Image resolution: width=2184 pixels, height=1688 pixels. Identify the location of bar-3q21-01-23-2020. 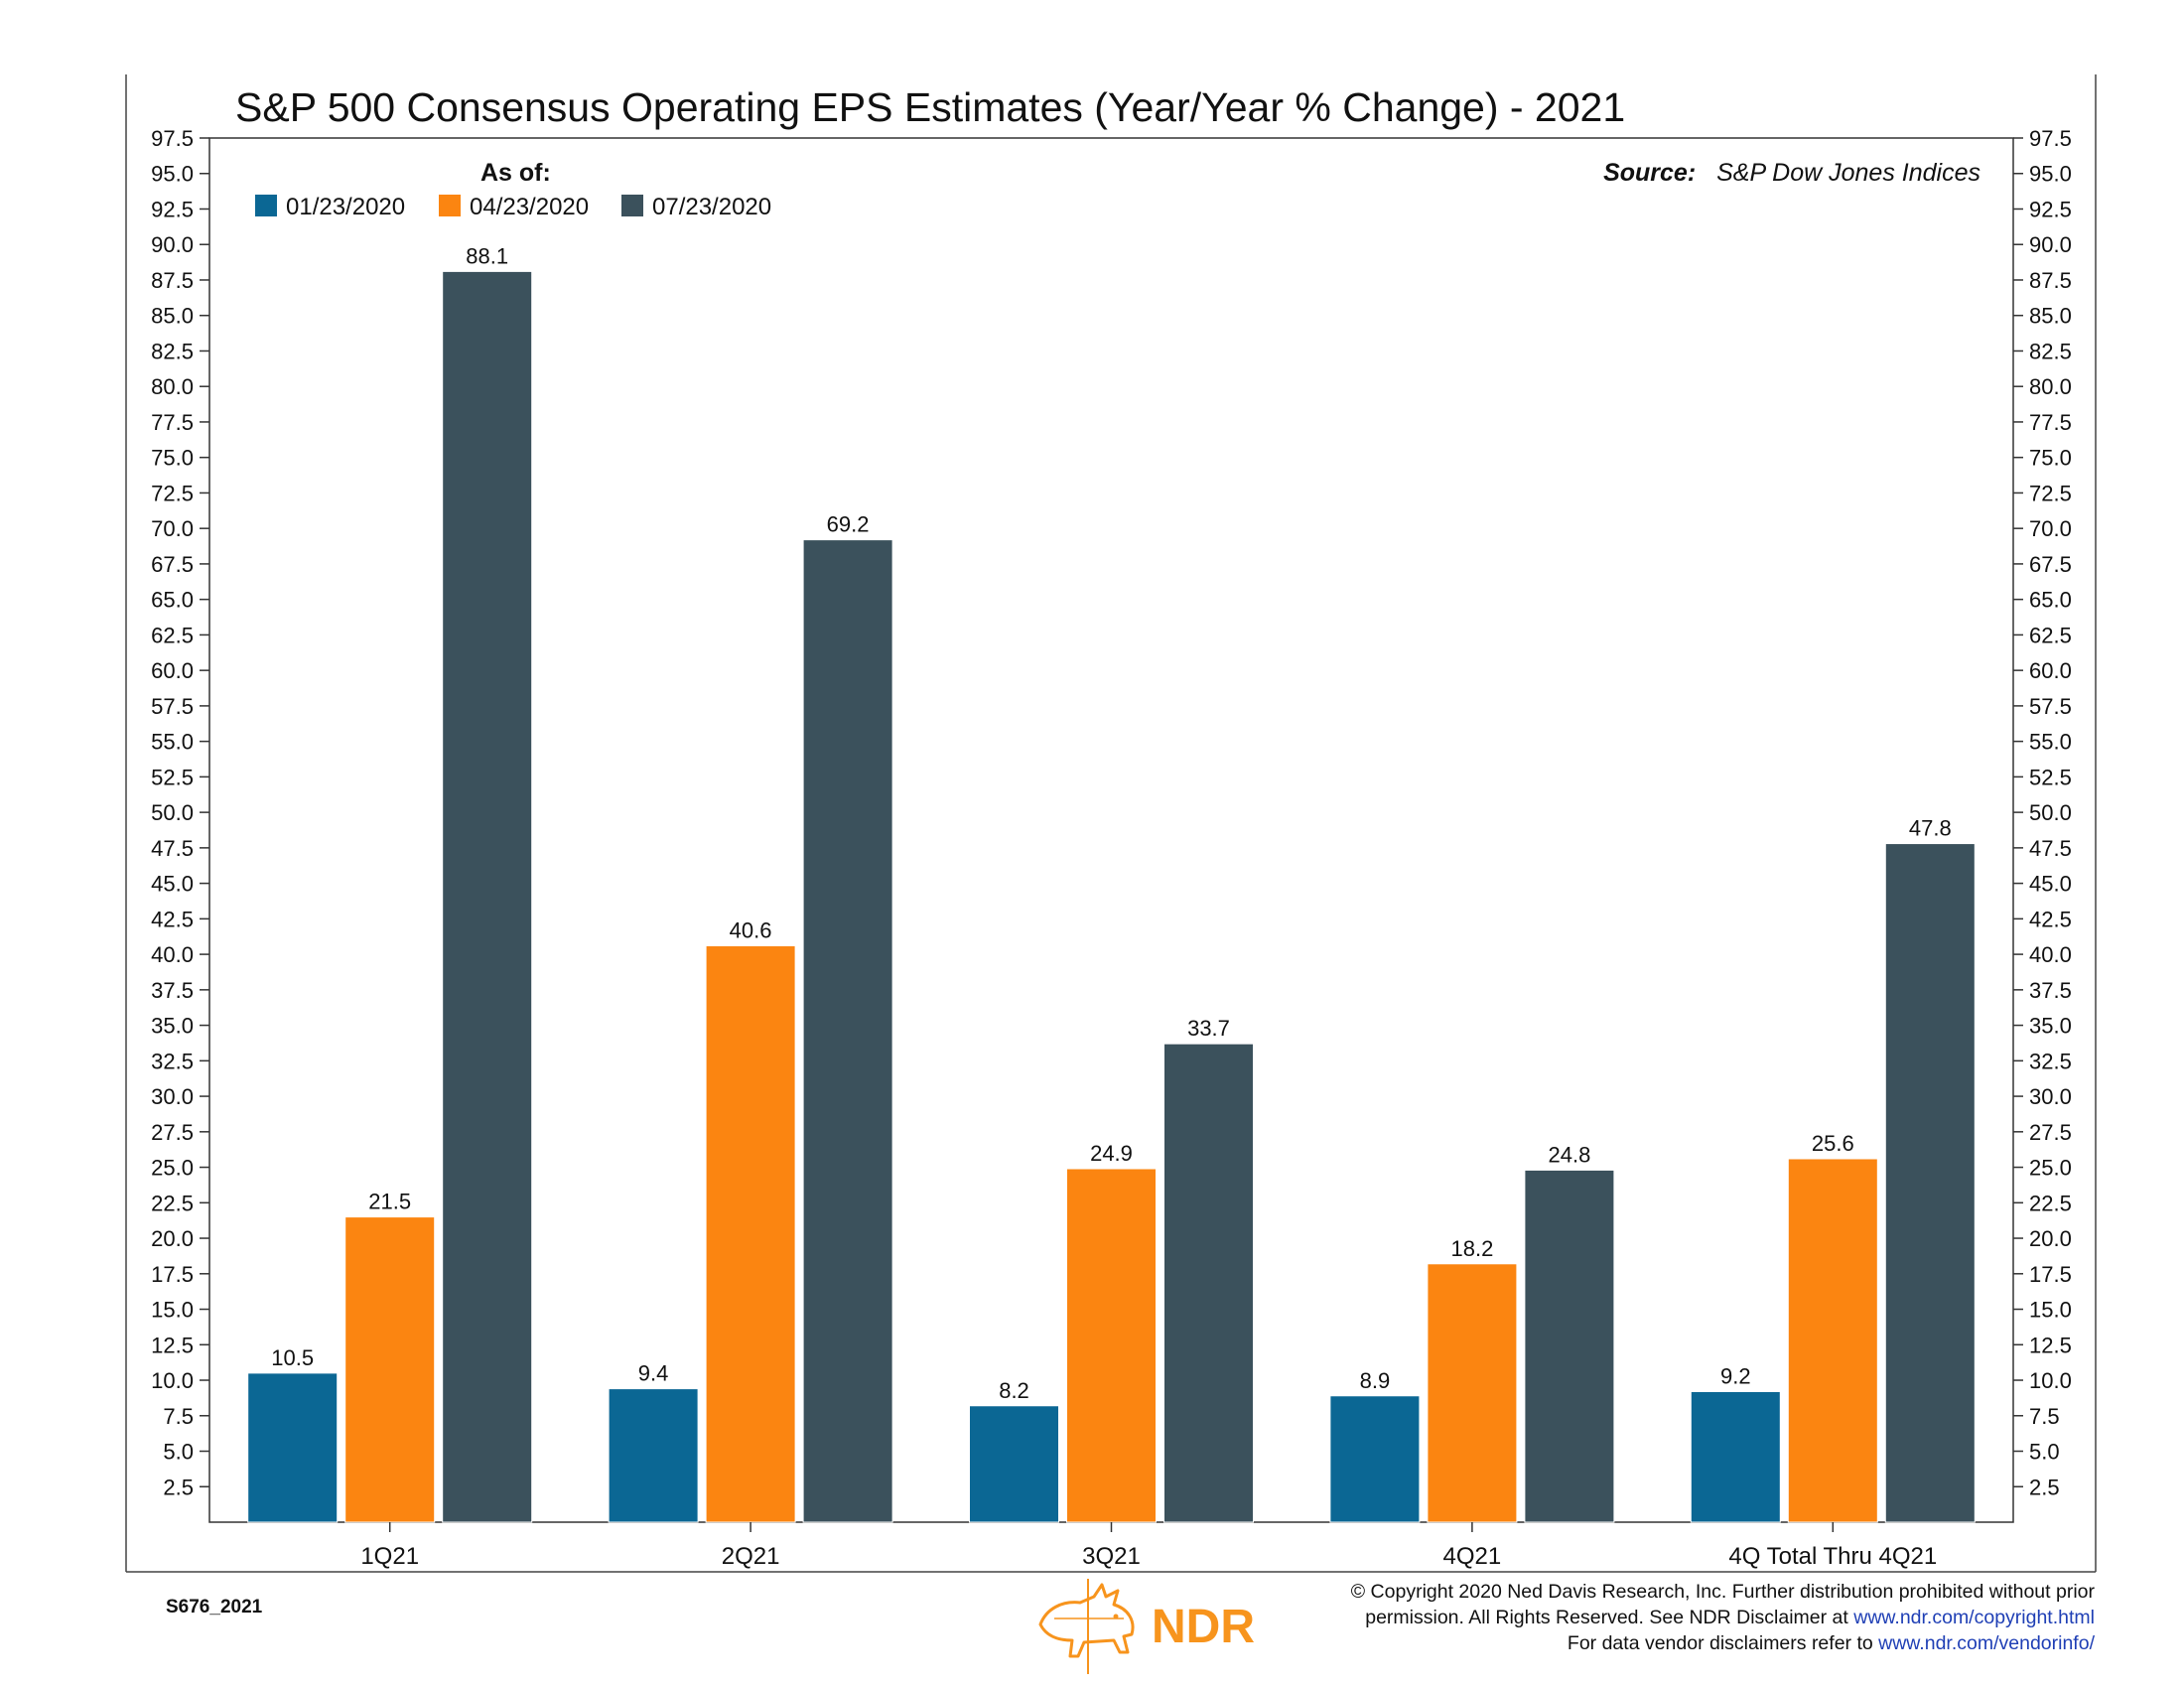
(1014, 1464).